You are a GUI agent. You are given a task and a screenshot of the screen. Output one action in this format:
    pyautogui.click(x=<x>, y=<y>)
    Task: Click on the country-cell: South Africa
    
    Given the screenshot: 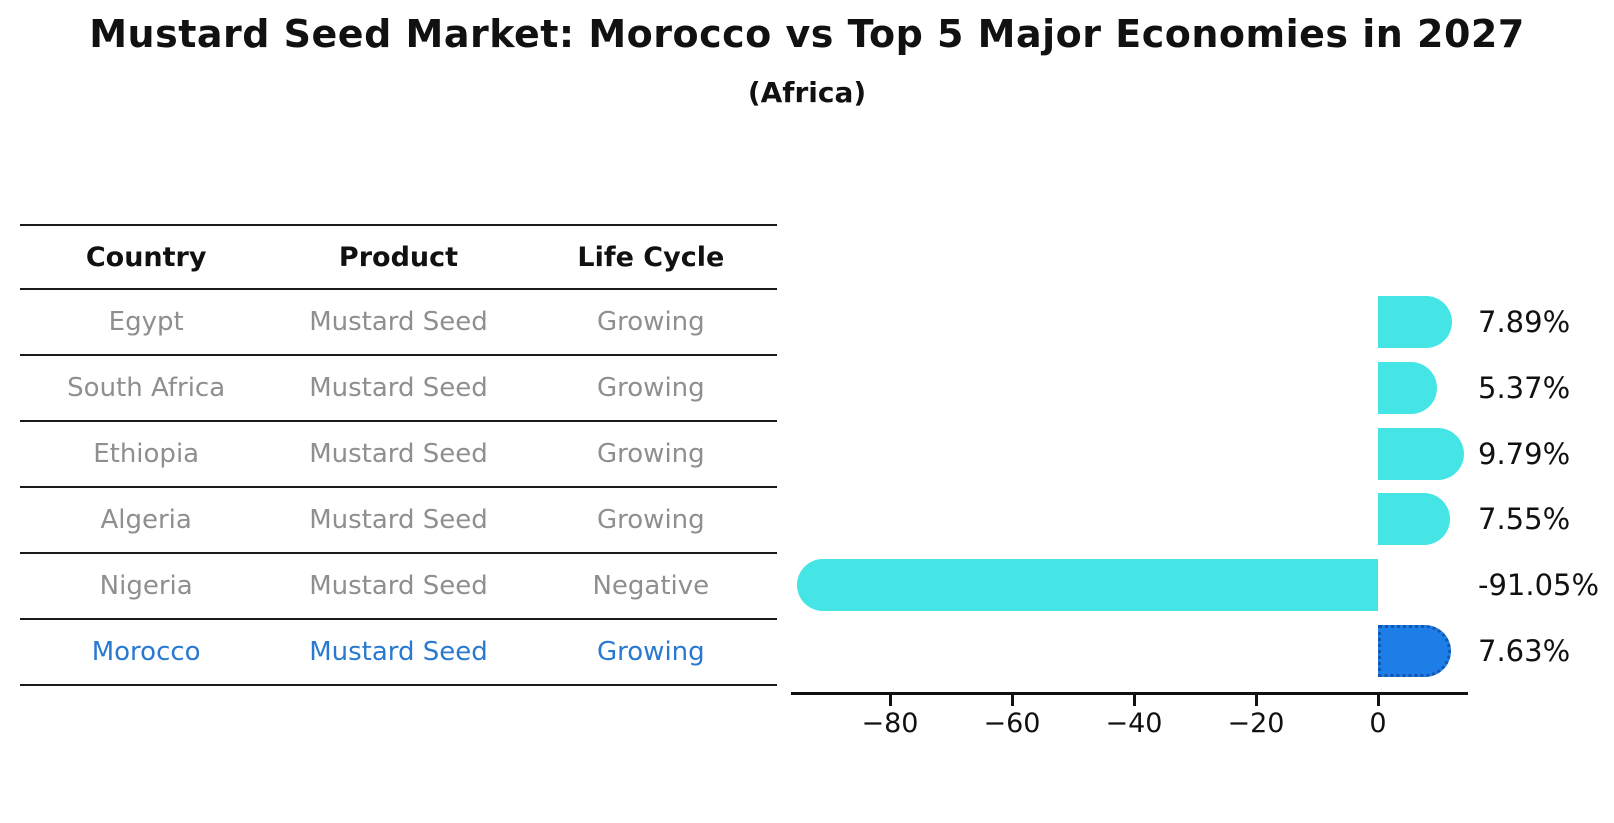 What is the action you would take?
    pyautogui.click(x=146, y=388)
    